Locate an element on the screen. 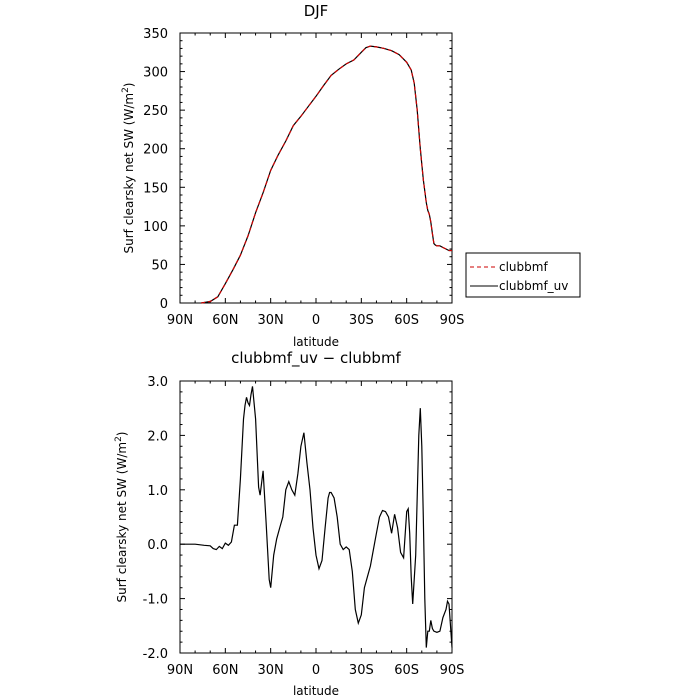 The width and height of the screenshot is (700, 700). bottom-x-axis-label: latitude is located at coordinates (316, 691).